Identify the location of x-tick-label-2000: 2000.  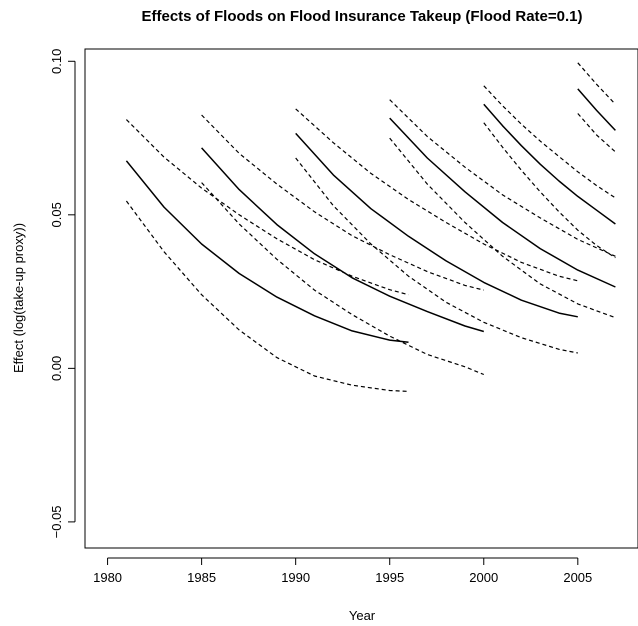
(483, 577).